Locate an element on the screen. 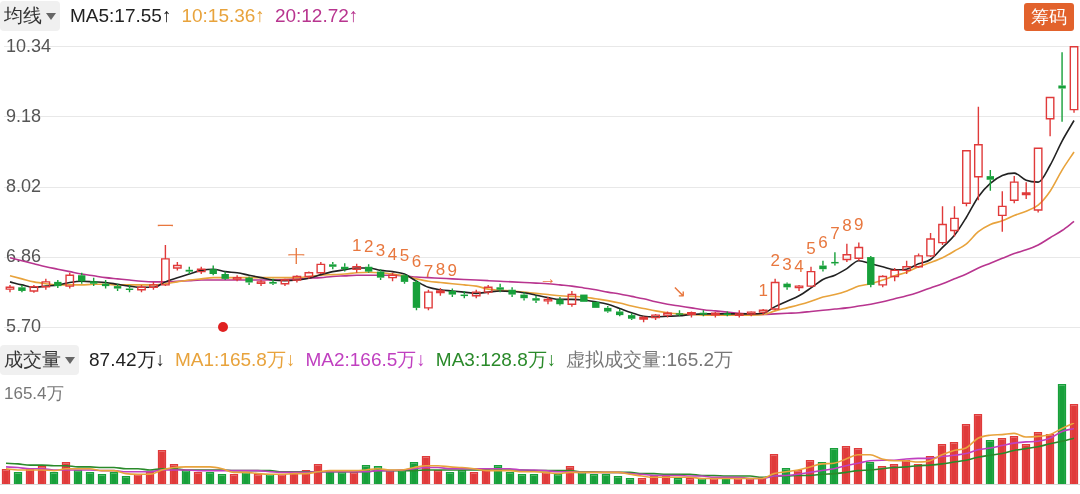 The image size is (1080, 494). text: 10:15.36↑ is located at coordinates (223, 16).